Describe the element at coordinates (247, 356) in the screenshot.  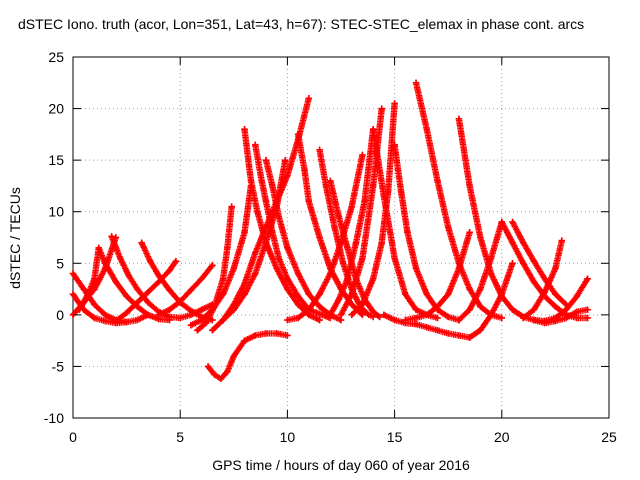
I see `series-markers` at that location.